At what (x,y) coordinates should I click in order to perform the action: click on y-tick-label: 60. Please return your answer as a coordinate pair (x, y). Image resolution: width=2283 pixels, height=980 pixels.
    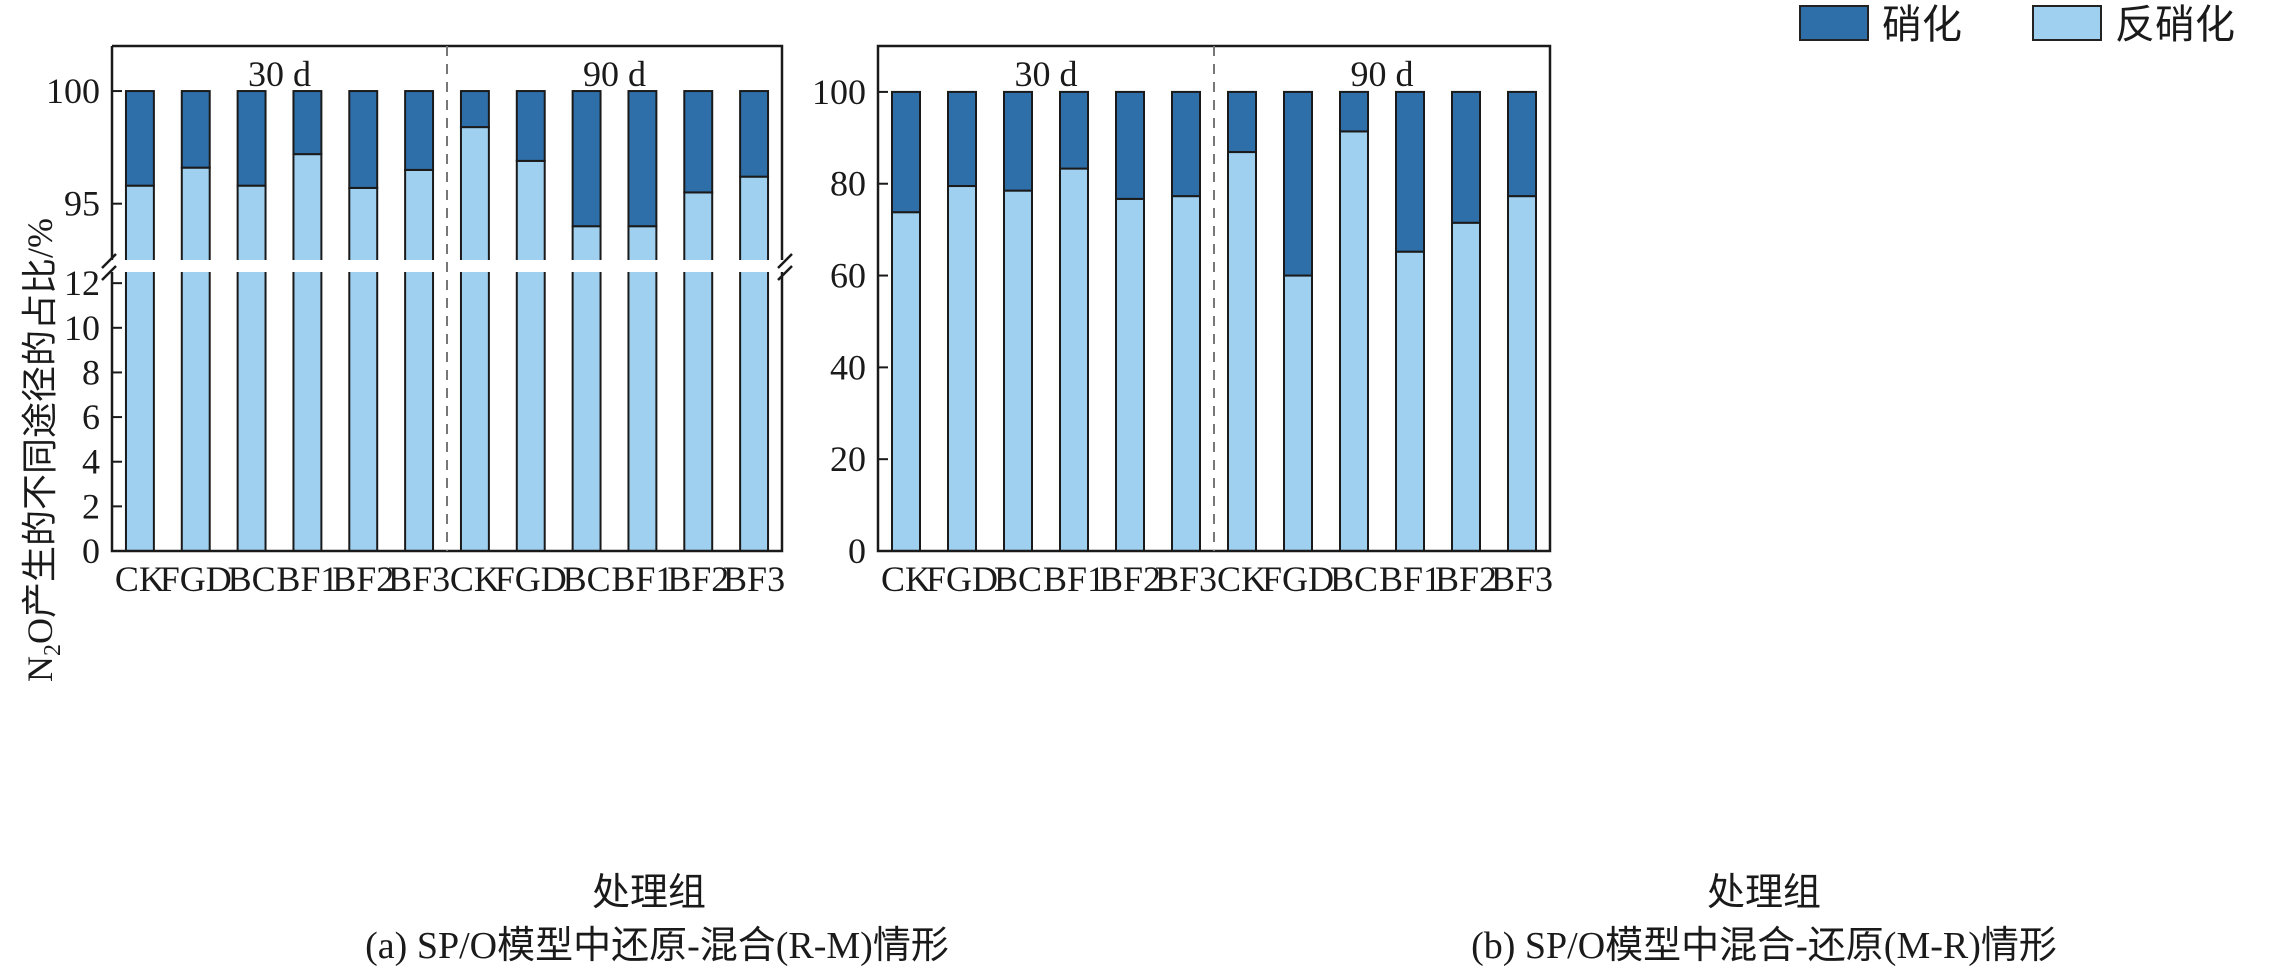
    Looking at the image, I should click on (848, 276).